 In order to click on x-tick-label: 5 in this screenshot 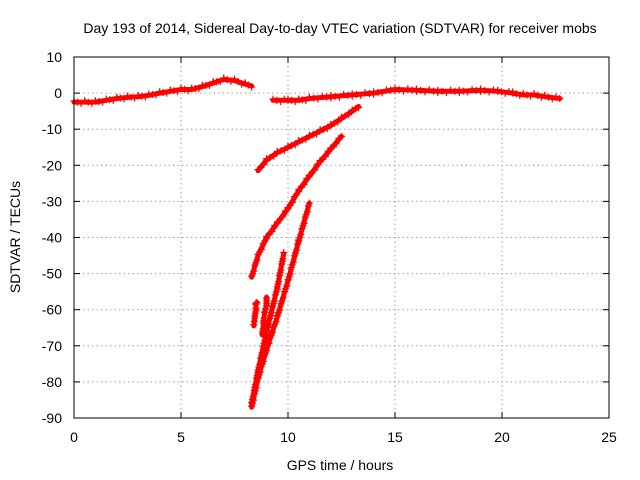, I will do `click(181, 437)`.